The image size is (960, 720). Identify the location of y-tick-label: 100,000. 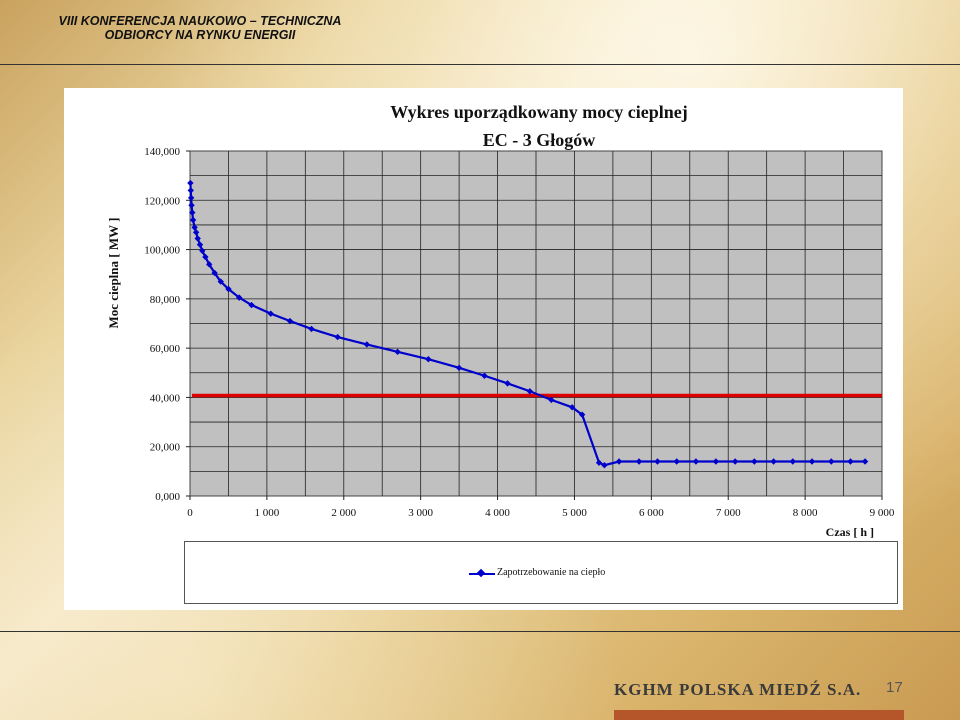
(162, 251).